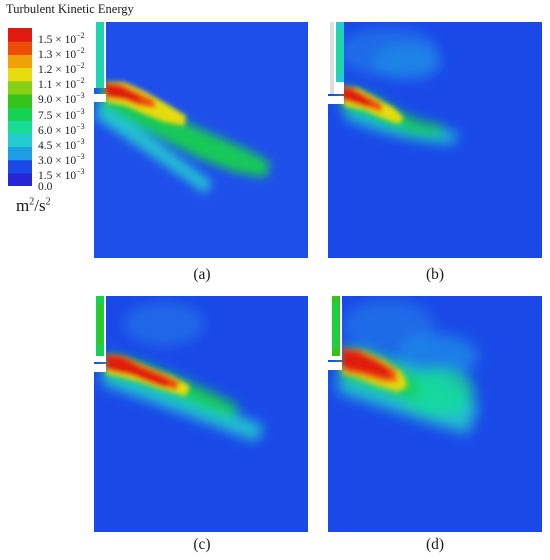 Image resolution: width=550 pixels, height=560 pixels. I want to click on colorbar-tick-label: 3.0 × 10⁻³, so click(61, 159).